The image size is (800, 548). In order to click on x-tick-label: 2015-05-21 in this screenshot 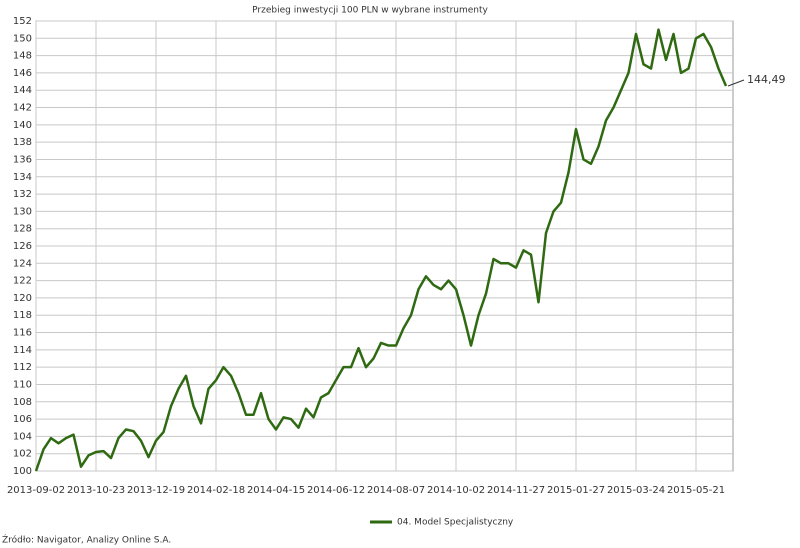, I will do `click(696, 490)`.